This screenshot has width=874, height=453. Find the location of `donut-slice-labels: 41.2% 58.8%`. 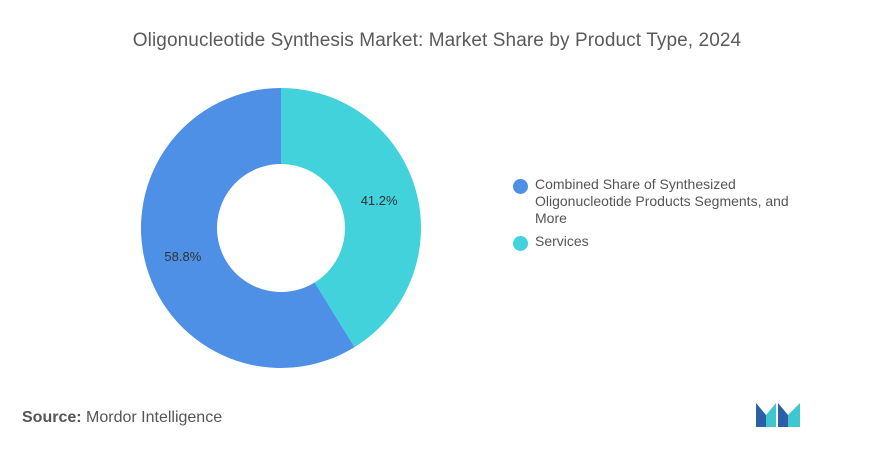

donut-slice-labels: 41.2% 58.8% is located at coordinates (281, 228).